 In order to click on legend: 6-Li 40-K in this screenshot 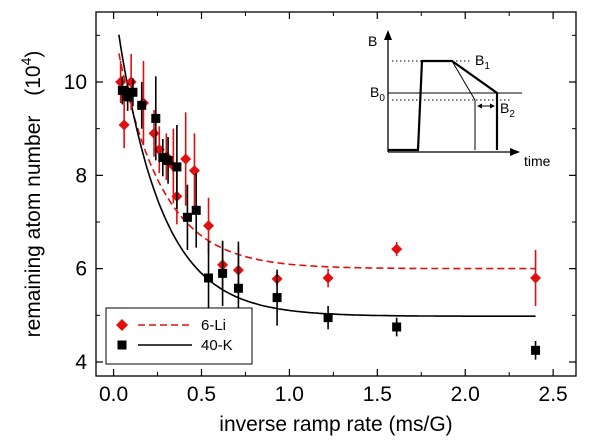, I will do `click(179, 336)`.